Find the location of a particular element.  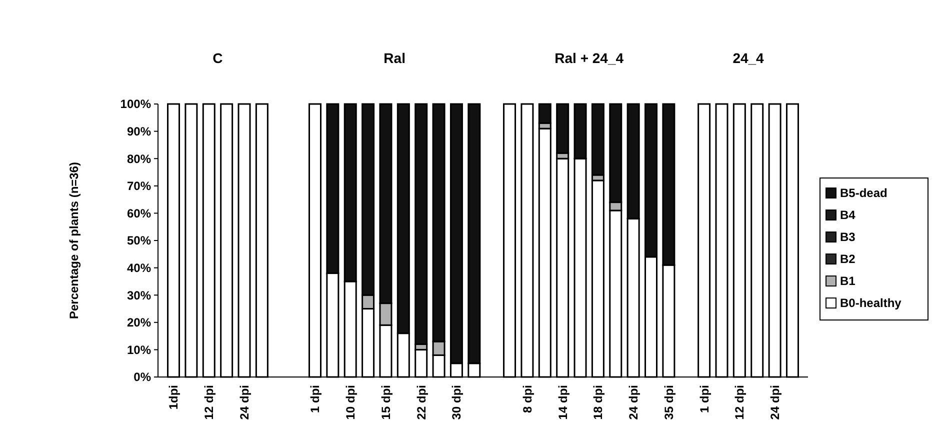

x-tick-label: 30 dpi is located at coordinates (457, 402).